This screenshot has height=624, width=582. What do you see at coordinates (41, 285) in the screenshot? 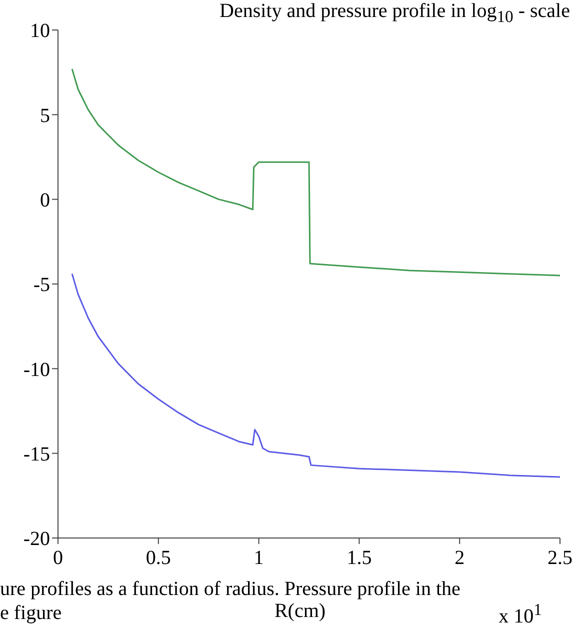
I see `y-tick-label: -5` at bounding box center [41, 285].